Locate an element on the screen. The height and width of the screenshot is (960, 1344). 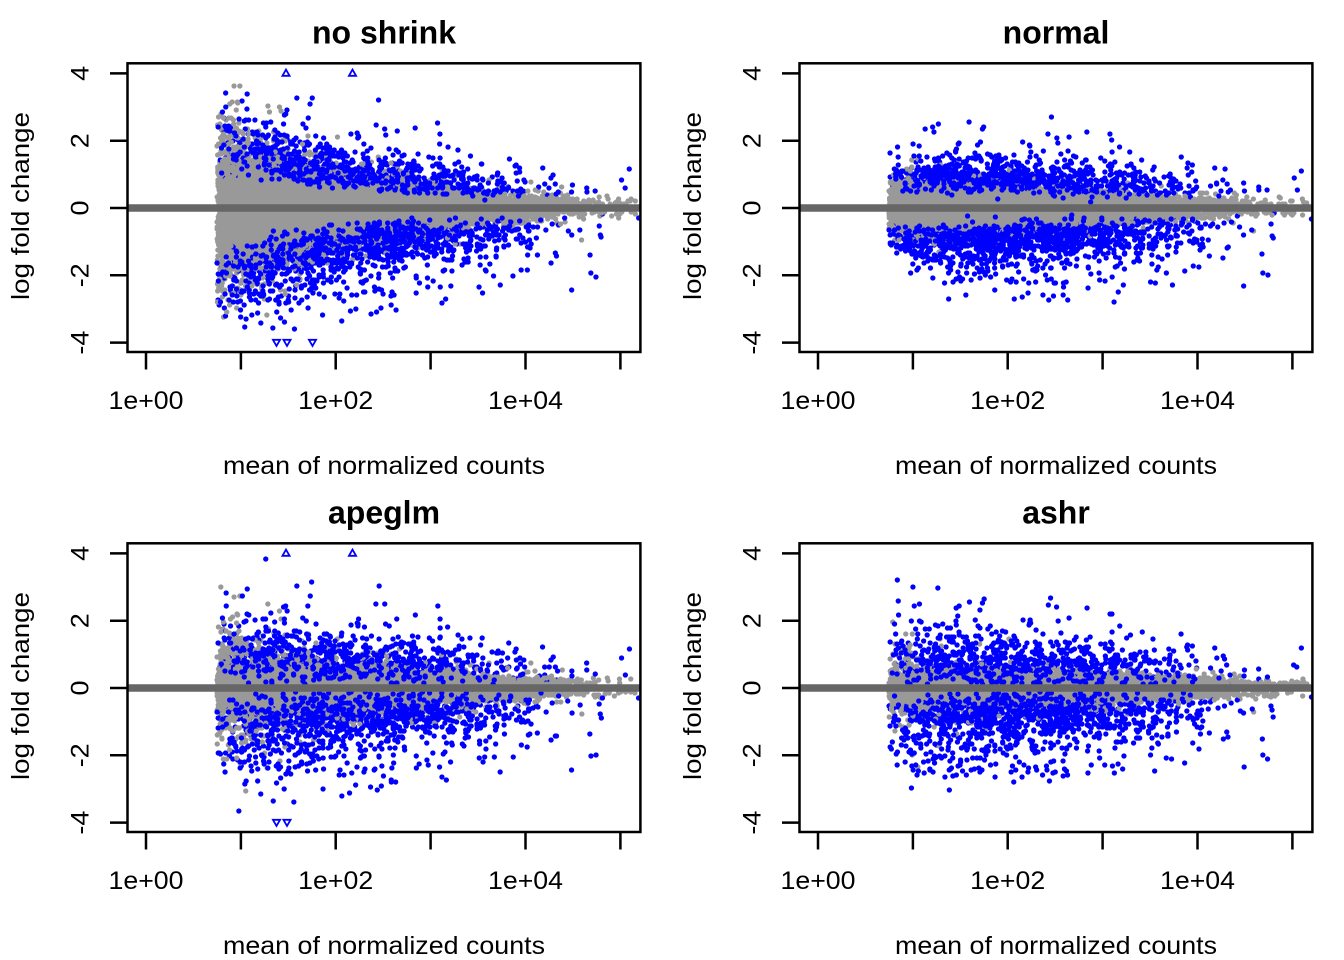
svg-text: ashr is located at coordinates (1056, 513).